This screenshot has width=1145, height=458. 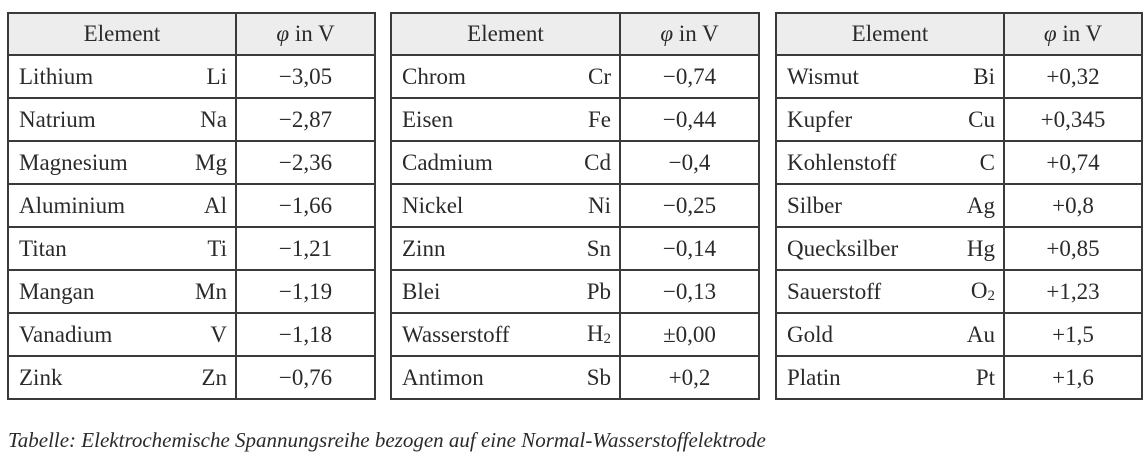 I want to click on potential-value: −0,25, so click(x=689, y=205).